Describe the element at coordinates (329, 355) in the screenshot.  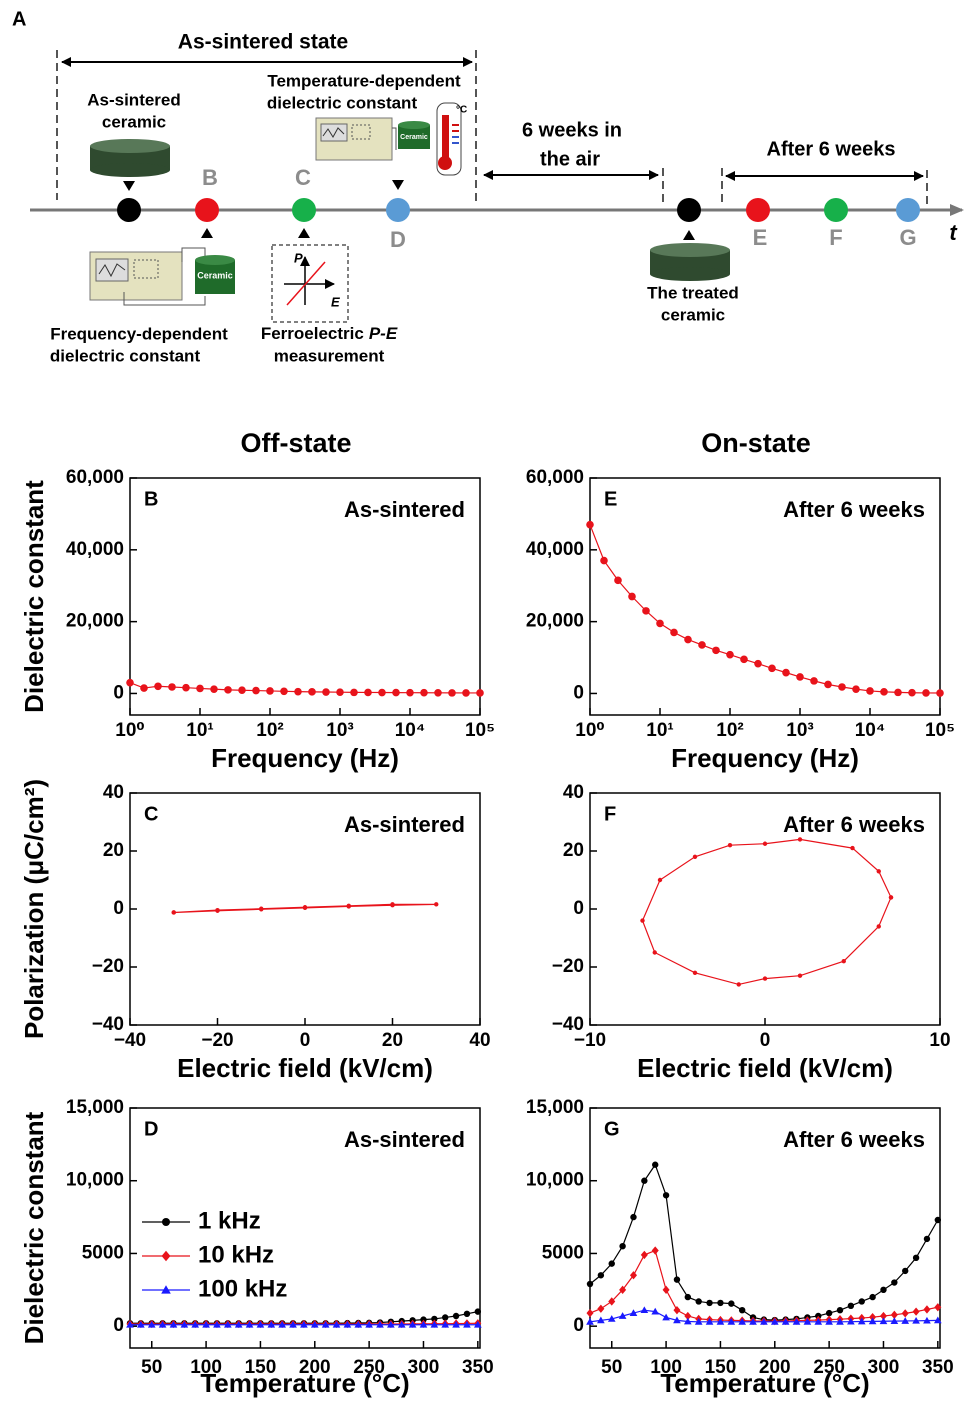
I see `ferroelectric-label: measurement` at that location.